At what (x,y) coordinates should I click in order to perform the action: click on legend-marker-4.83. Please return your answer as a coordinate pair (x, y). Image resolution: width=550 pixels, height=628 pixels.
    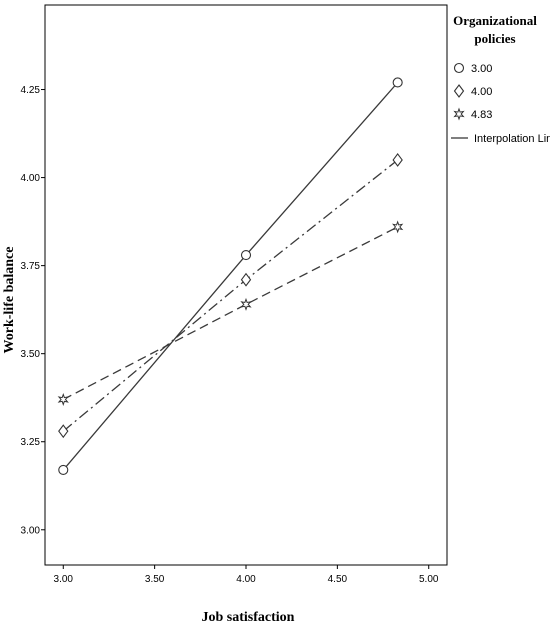
    Looking at the image, I should click on (459, 114).